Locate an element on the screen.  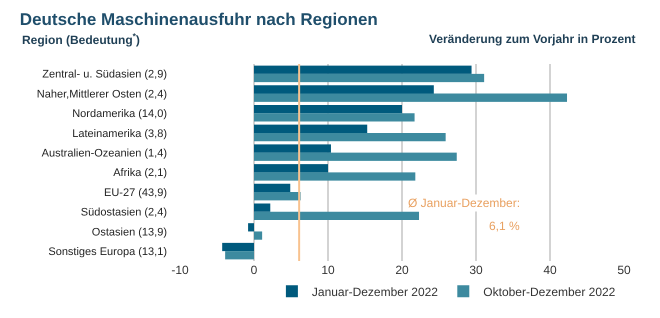
text: Region (Bedeutung$^{*}$) is located at coordinates (81, 39).